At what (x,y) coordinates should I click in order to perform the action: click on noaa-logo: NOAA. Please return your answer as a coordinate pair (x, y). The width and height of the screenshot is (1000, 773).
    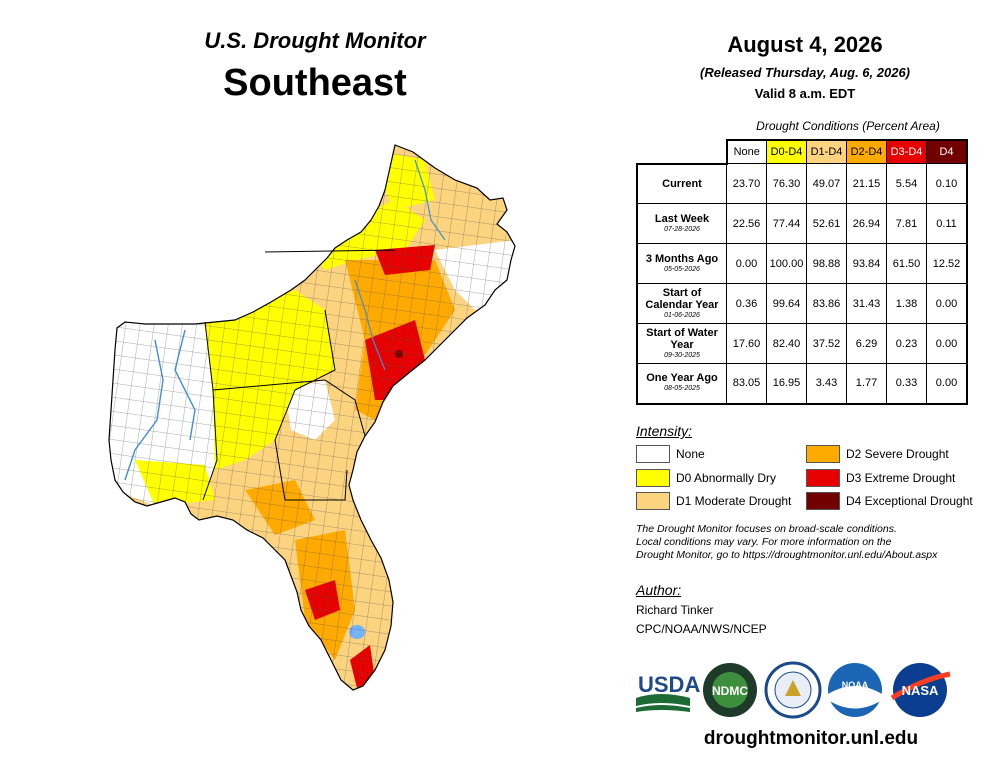
    Looking at the image, I should click on (855, 690).